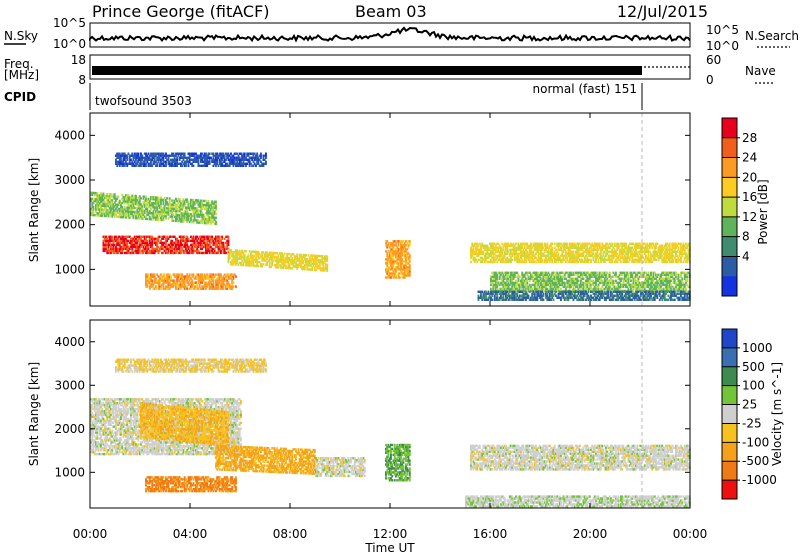 The width and height of the screenshot is (800, 558). What do you see at coordinates (585, 89) in the screenshot?
I see `cpid-normal-fast: normal (fast) 151` at bounding box center [585, 89].